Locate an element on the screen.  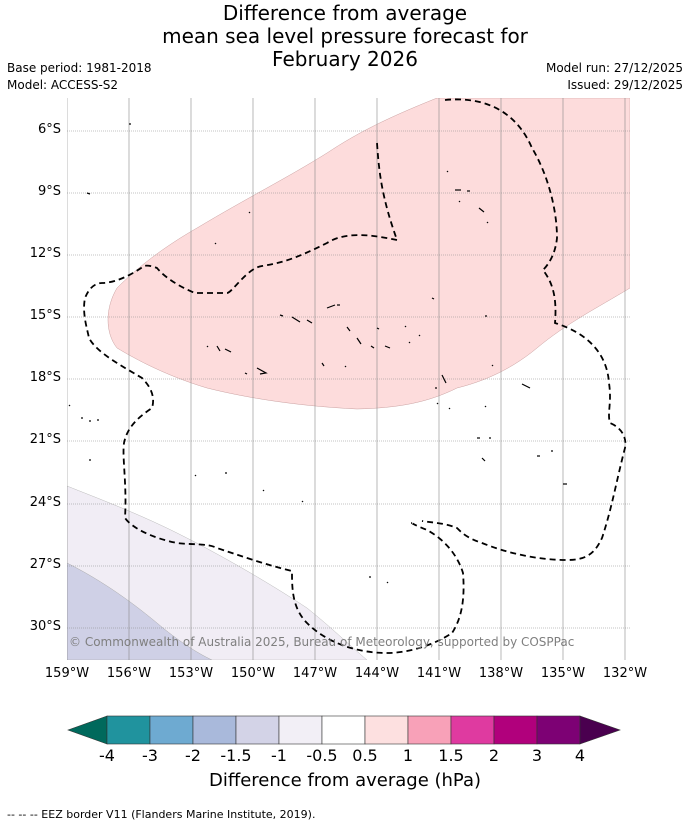
colorbar-tick: 1 is located at coordinates (408, 755).